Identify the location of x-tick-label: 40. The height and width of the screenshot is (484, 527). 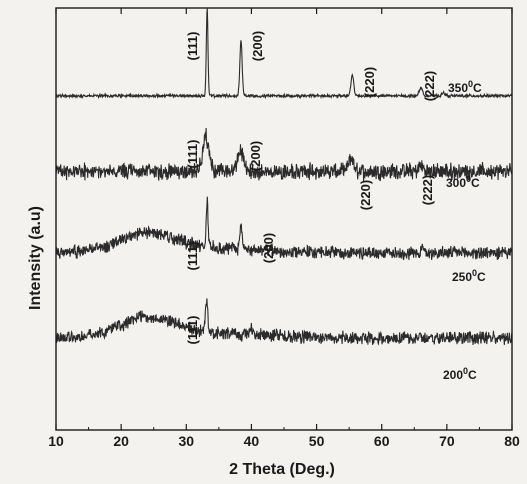
(252, 441).